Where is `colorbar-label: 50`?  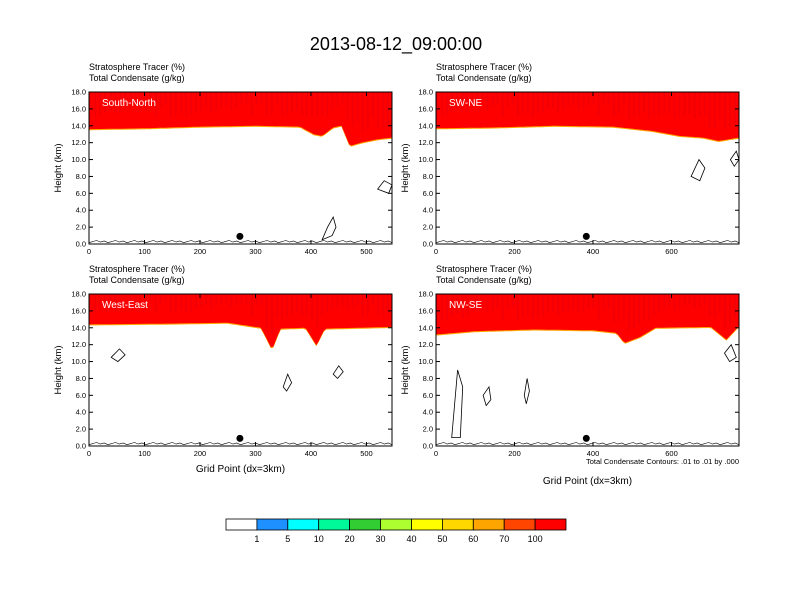
colorbar-label: 50 is located at coordinates (442, 539).